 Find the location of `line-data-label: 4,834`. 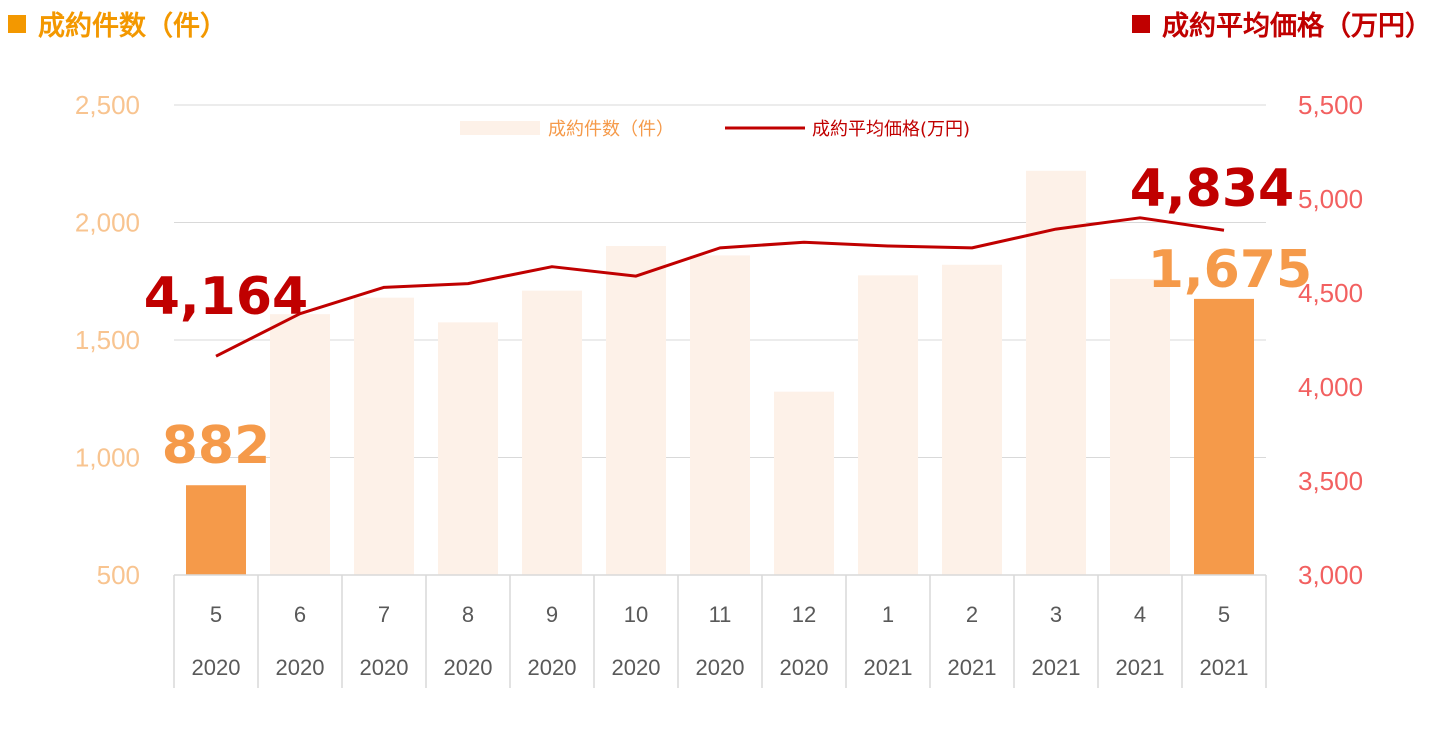

line-data-label: 4,834 is located at coordinates (1212, 189).